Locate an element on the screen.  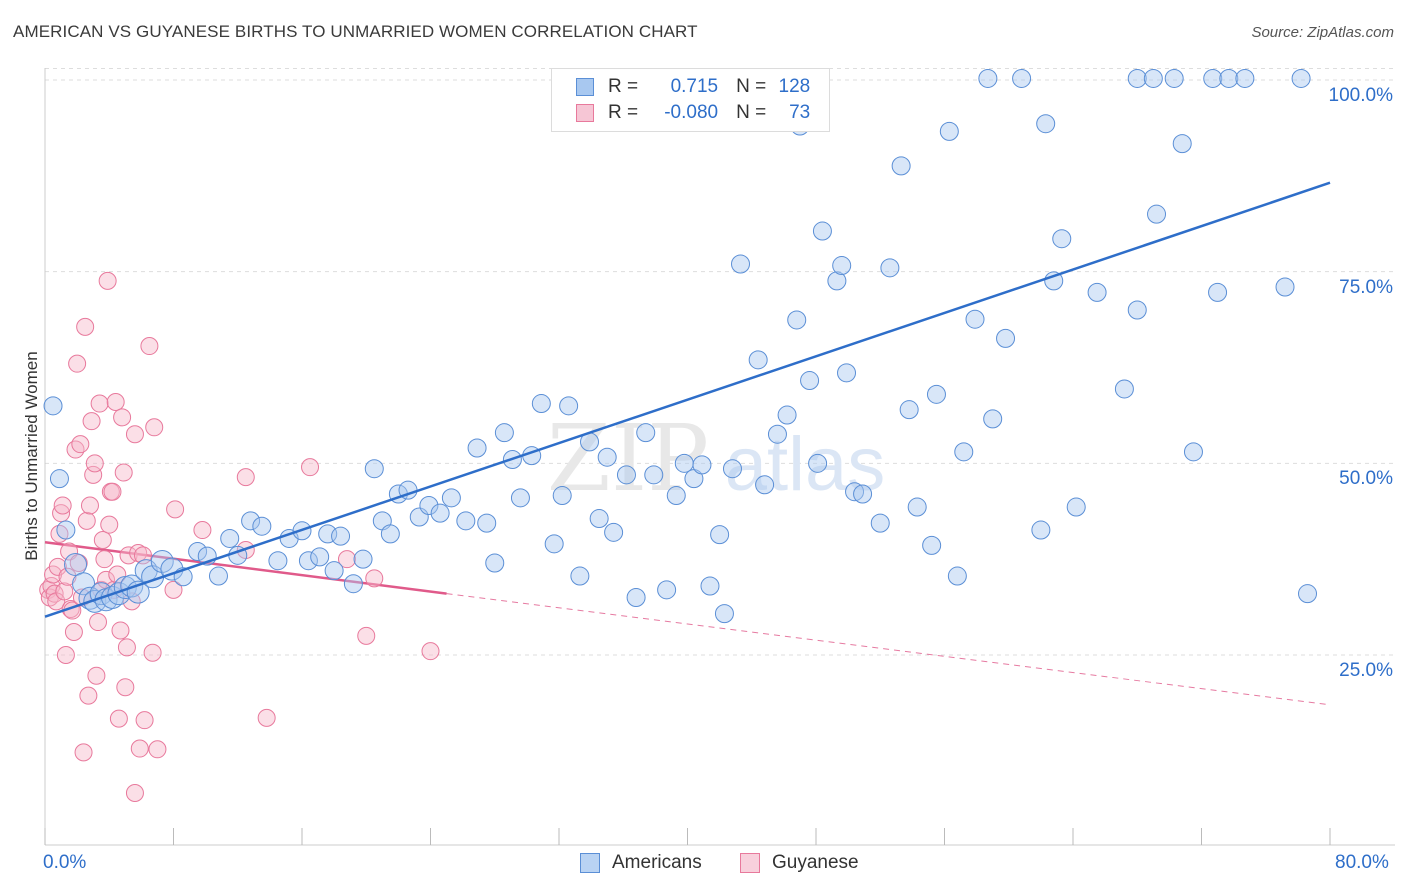
source-label: Source: ZipAtlas.com is located at coordinates (1322, 32).